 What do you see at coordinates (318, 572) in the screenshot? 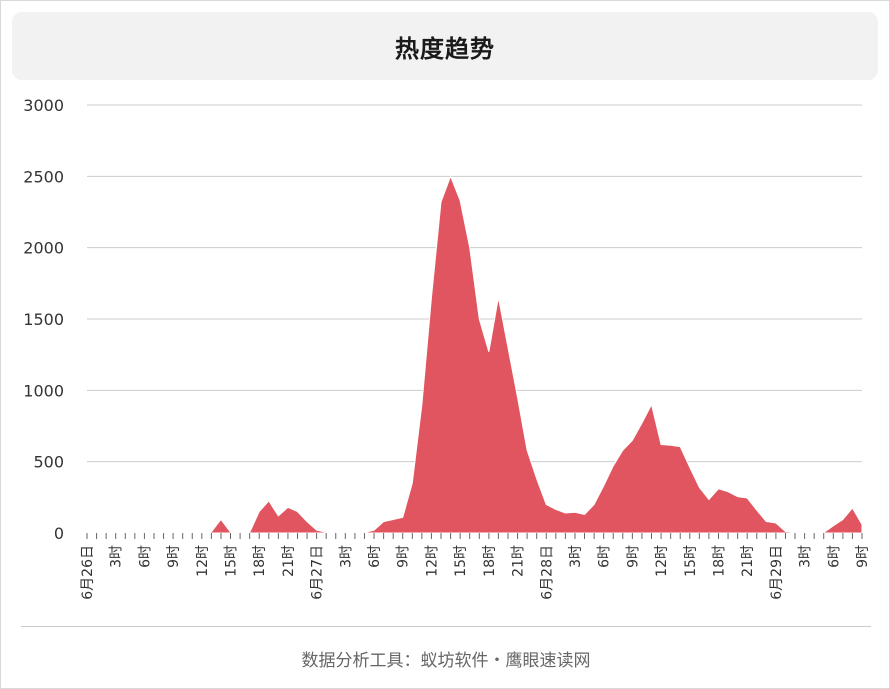
I see `x-tick-label: 6月27日` at bounding box center [318, 572].